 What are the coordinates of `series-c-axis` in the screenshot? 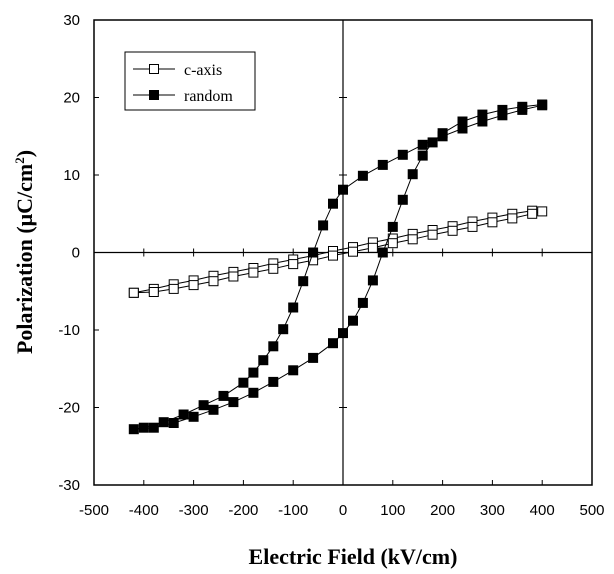 It's located at (338, 251).